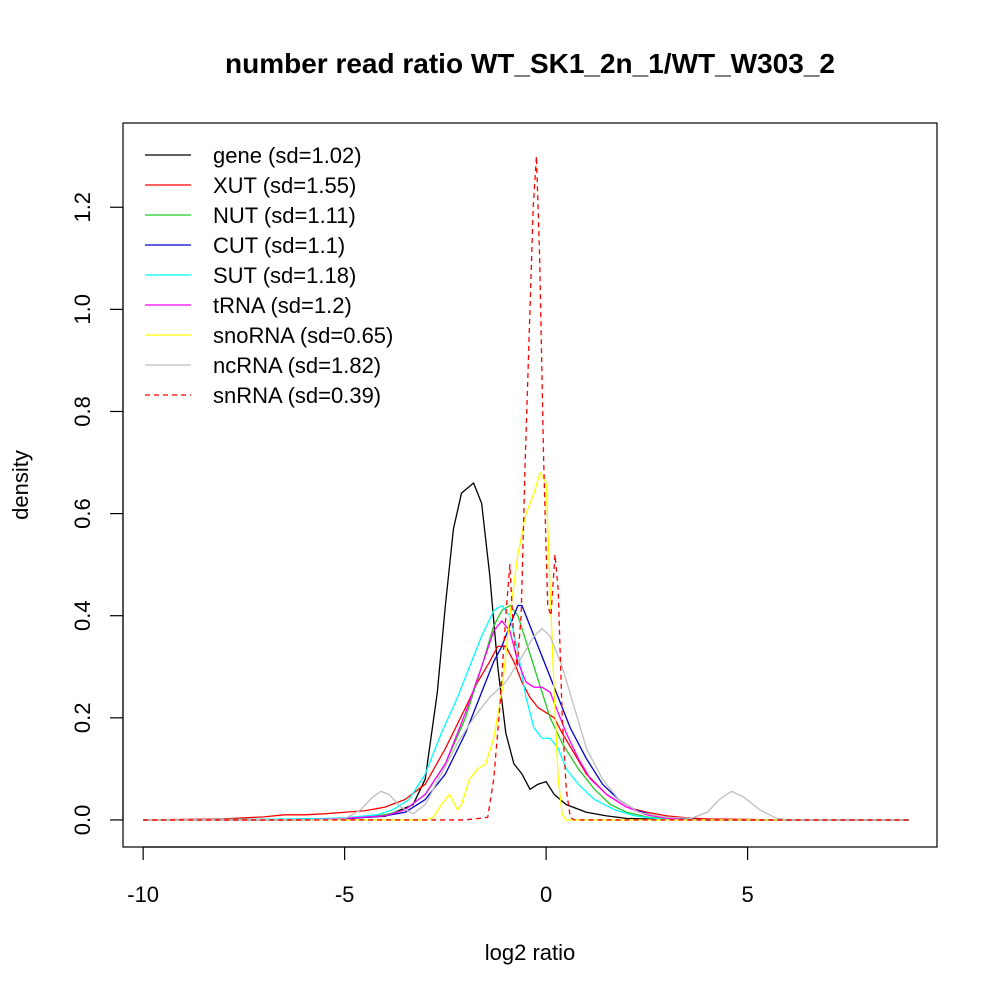  I want to click on y-tick-label: 1.0, so click(82, 309).